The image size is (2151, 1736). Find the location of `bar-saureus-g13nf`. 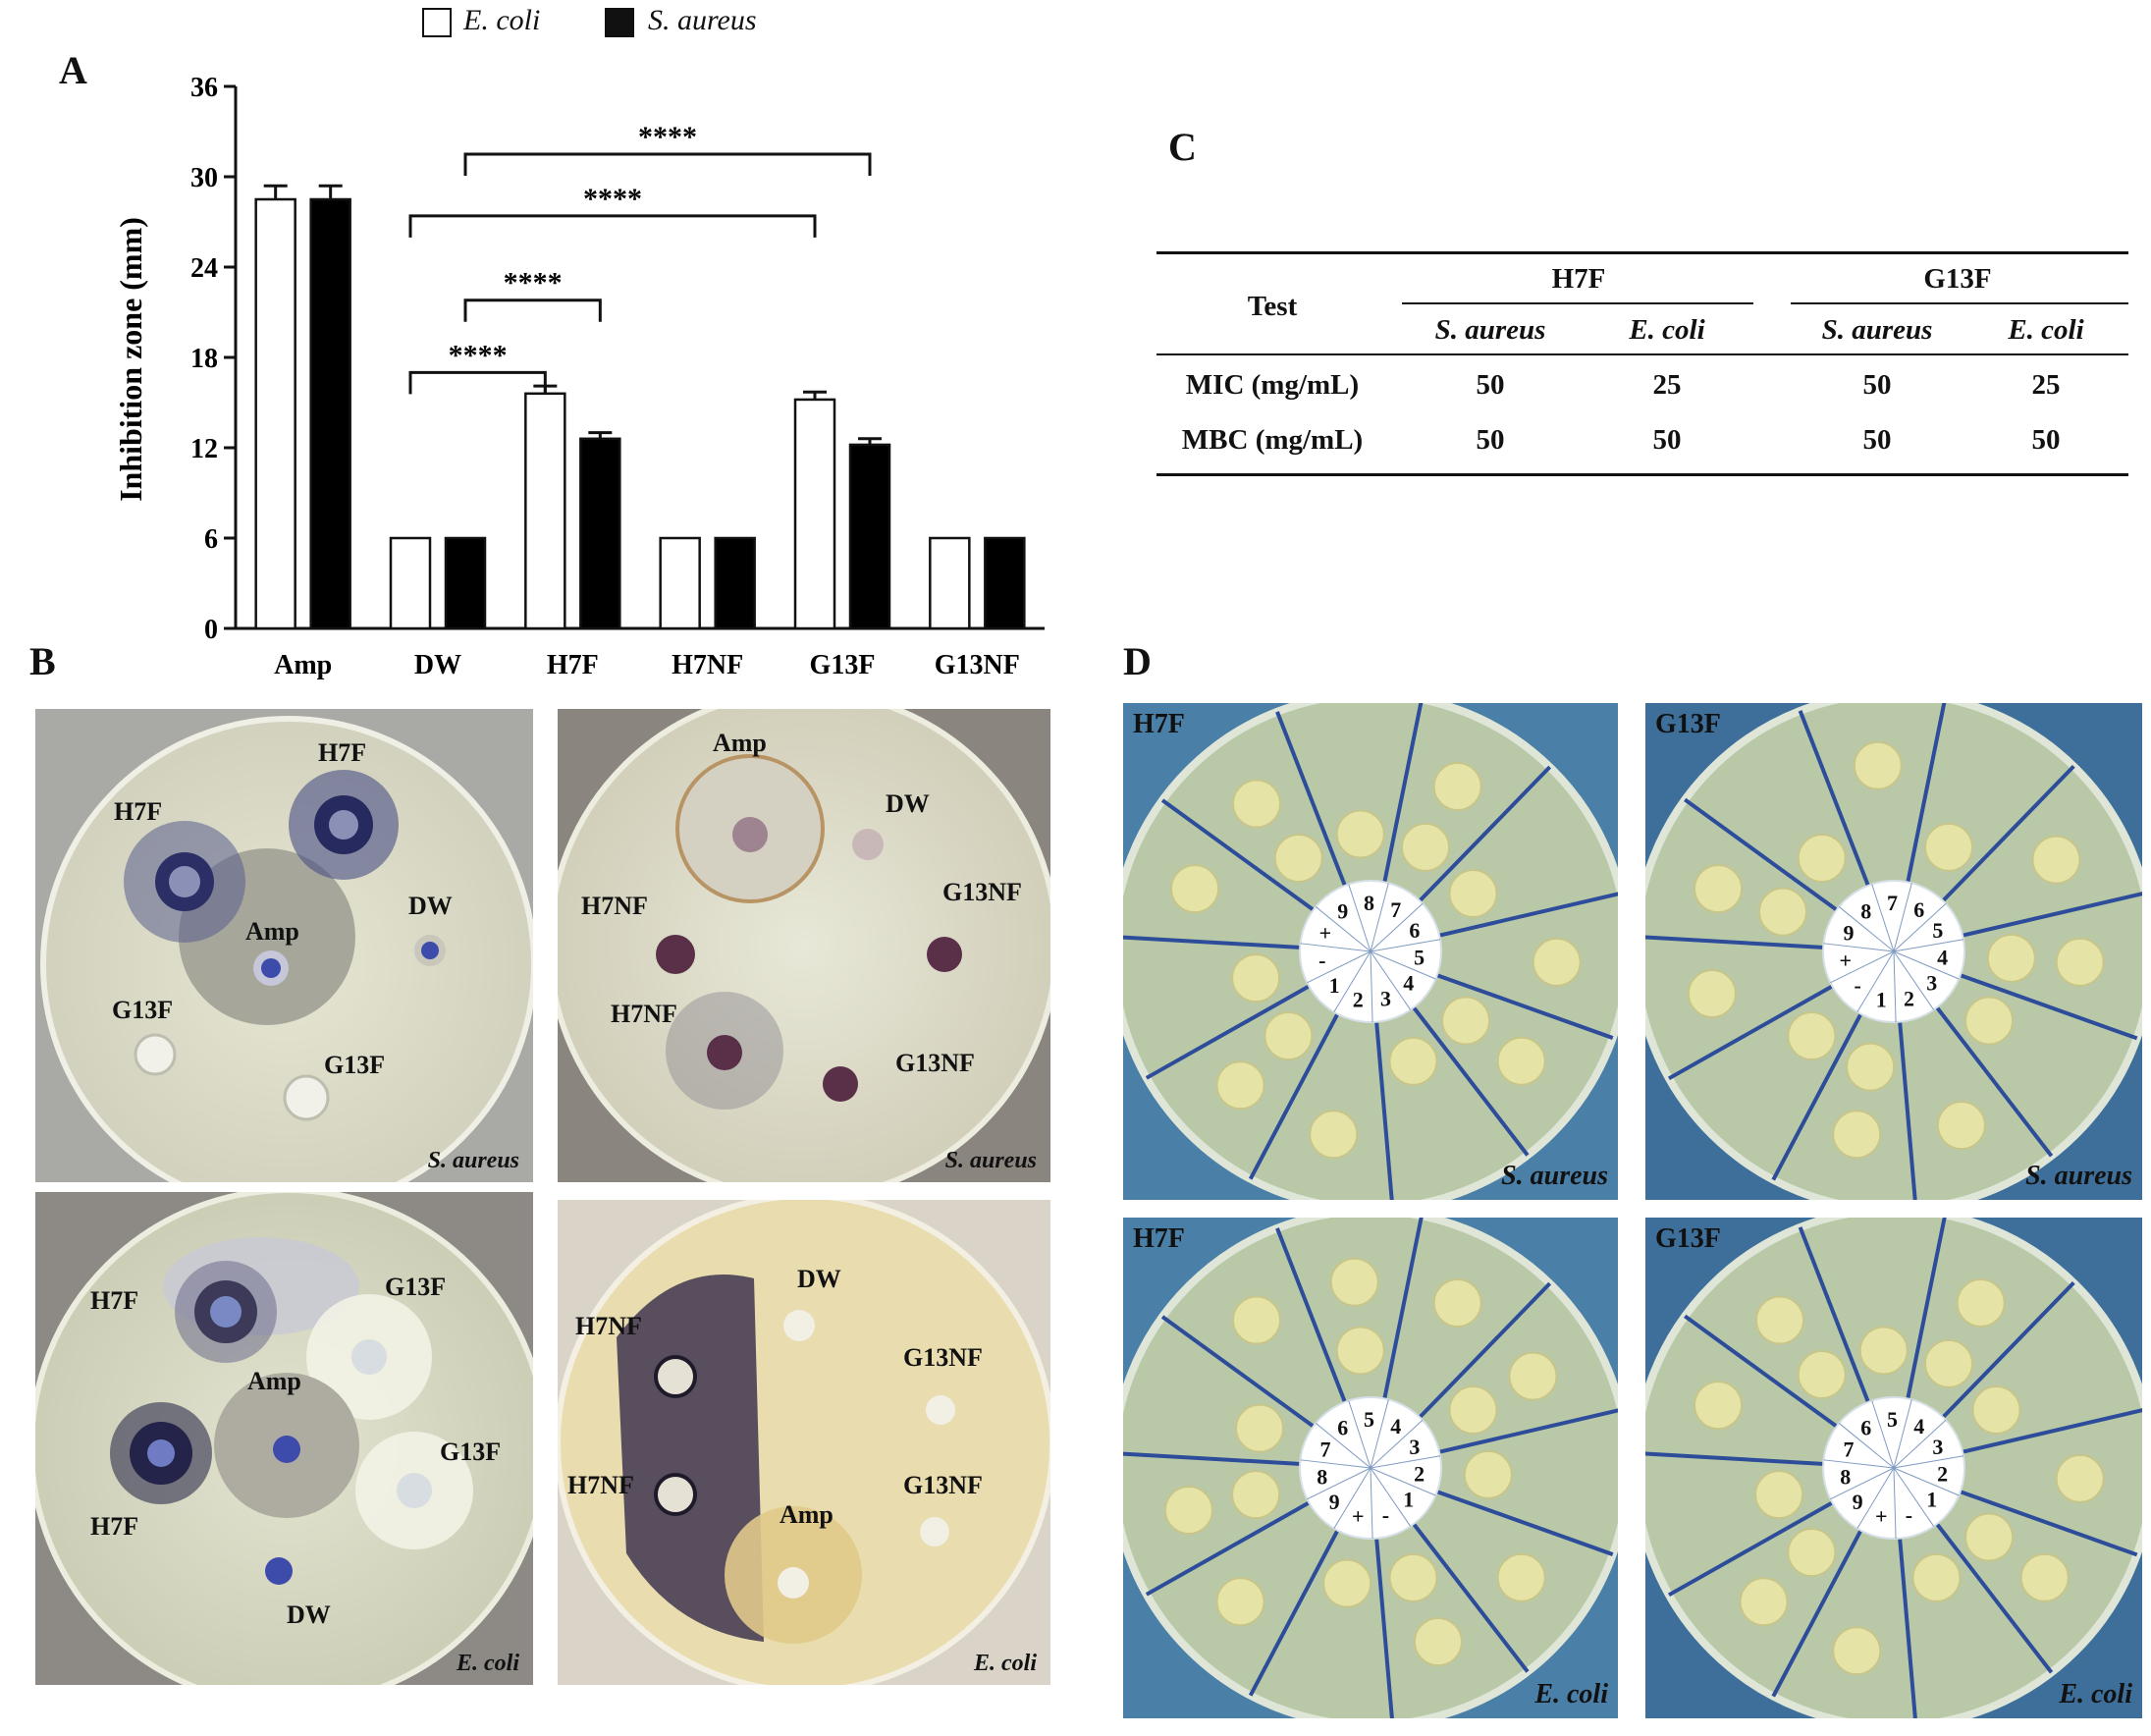

bar-saureus-g13nf is located at coordinates (1005, 583).